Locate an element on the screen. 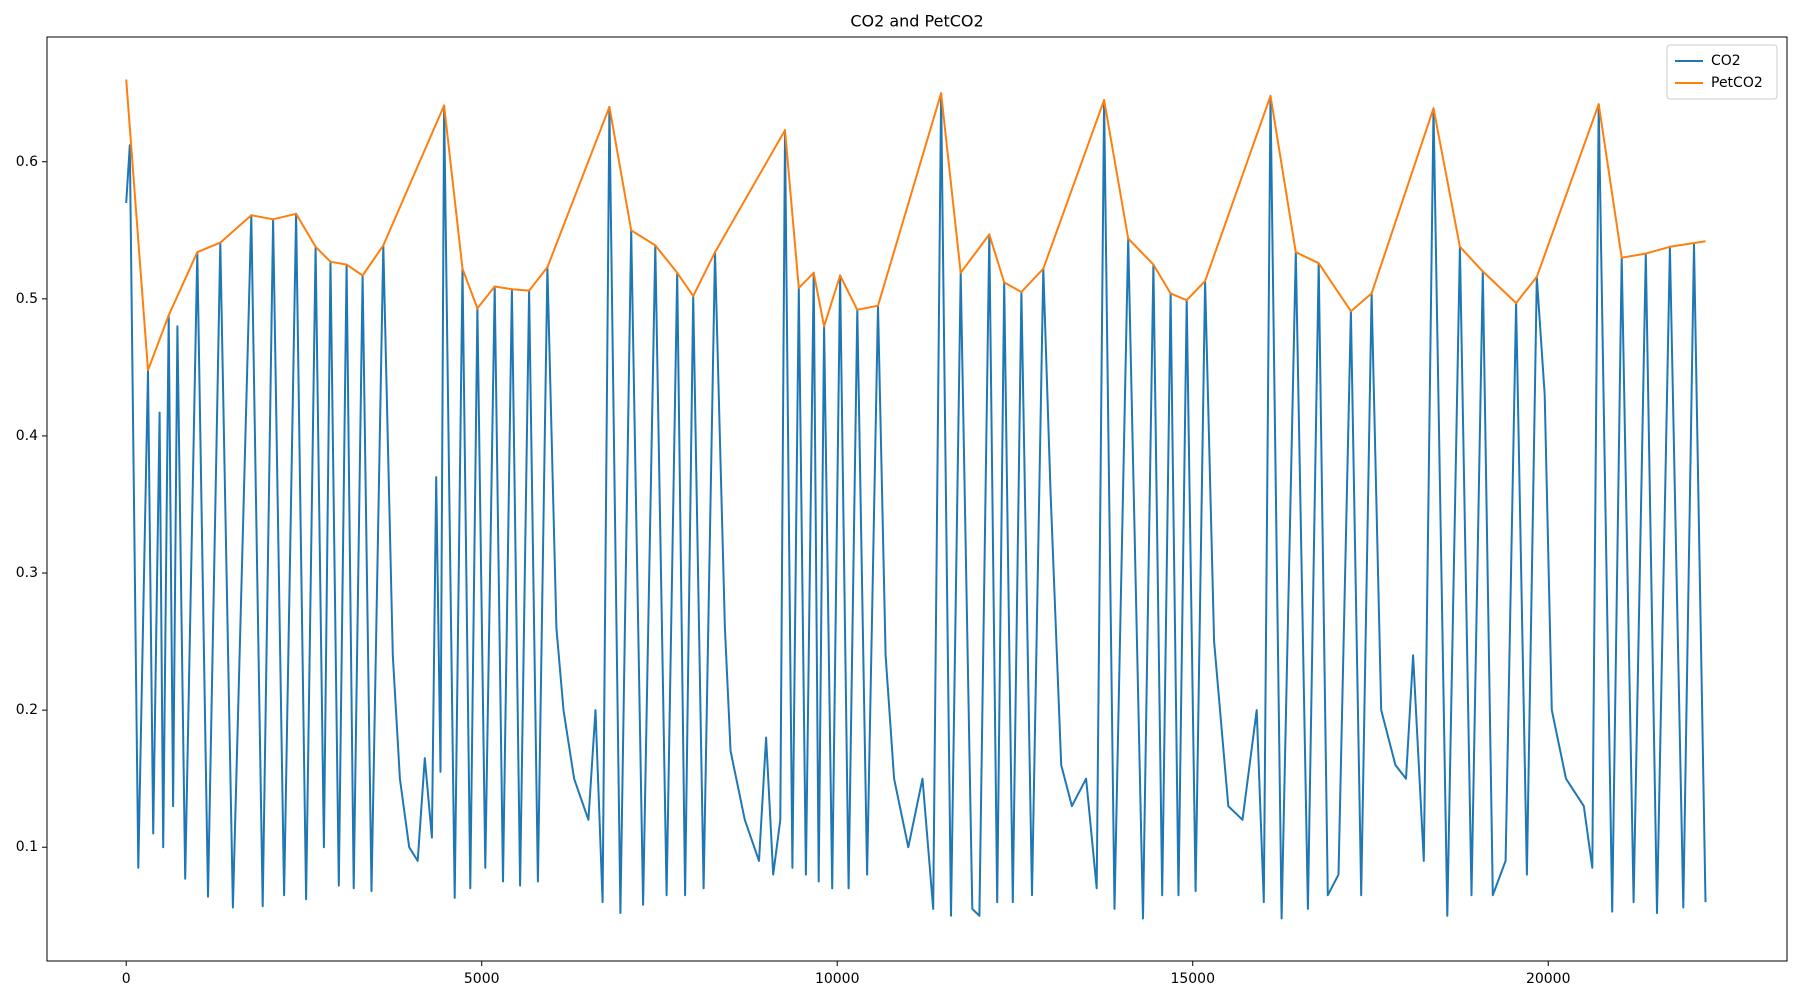 The image size is (1800, 1000). x-tick-label: 5000 is located at coordinates (482, 979).